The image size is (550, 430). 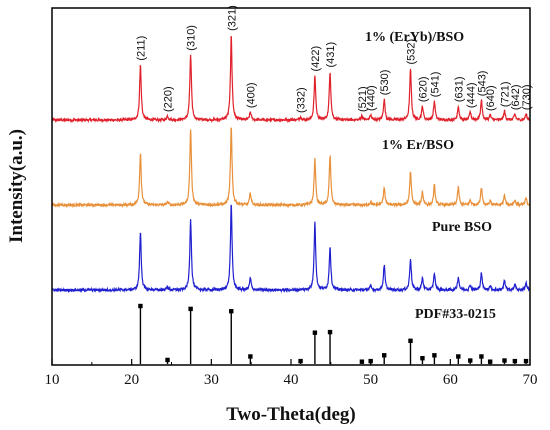 What do you see at coordinates (418, 145) in the screenshot?
I see `series-label-1-er-bso: 1% Er/BSO` at bounding box center [418, 145].